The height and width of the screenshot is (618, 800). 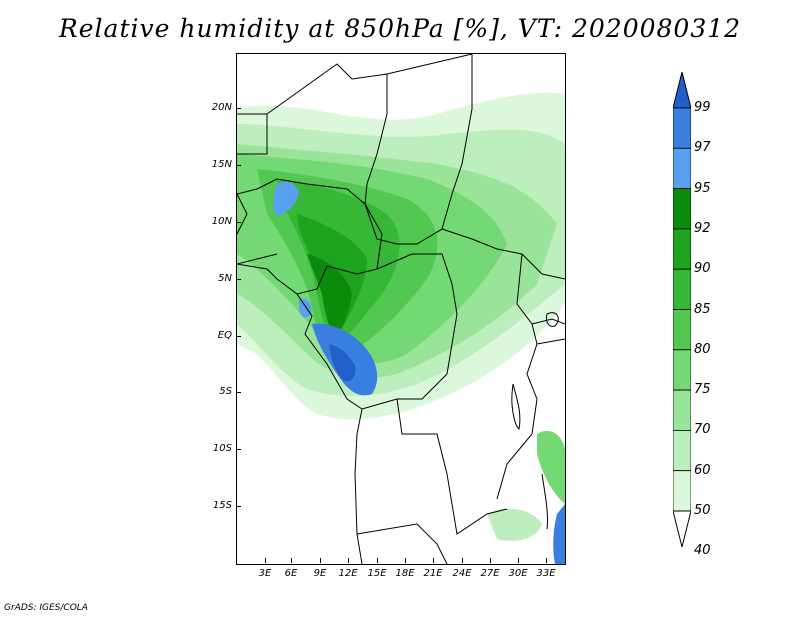 What do you see at coordinates (702, 470) in the screenshot?
I see `colorbar-label-60: 60` at bounding box center [702, 470].